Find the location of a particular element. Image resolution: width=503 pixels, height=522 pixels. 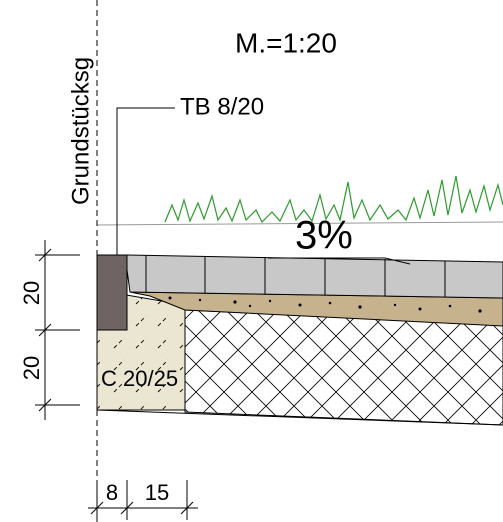

dimension-label: 15 is located at coordinates (157, 492).